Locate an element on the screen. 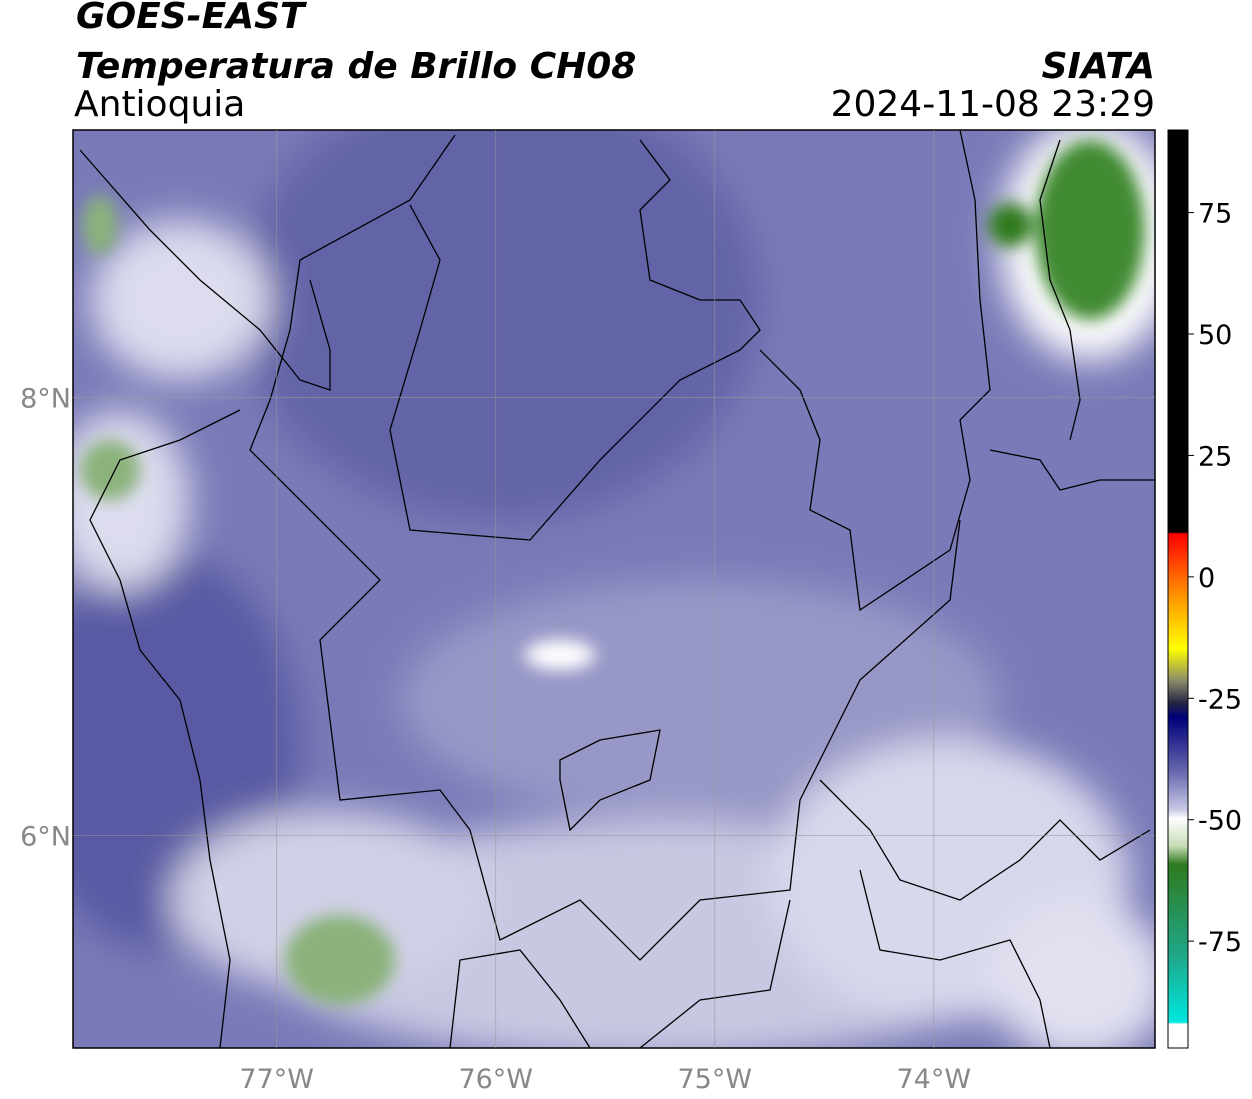  colorbar-tick-label: -25 is located at coordinates (1220, 699).